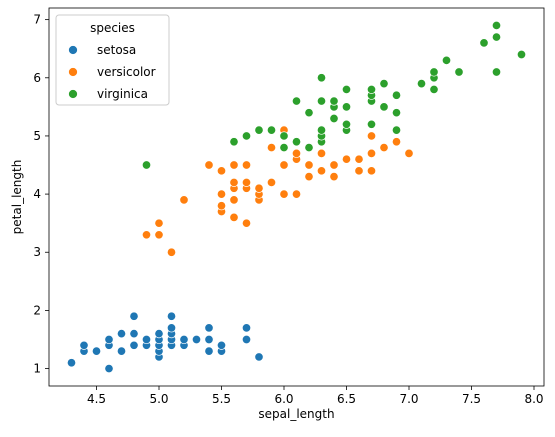  I want to click on legend-title: species, so click(112, 28).